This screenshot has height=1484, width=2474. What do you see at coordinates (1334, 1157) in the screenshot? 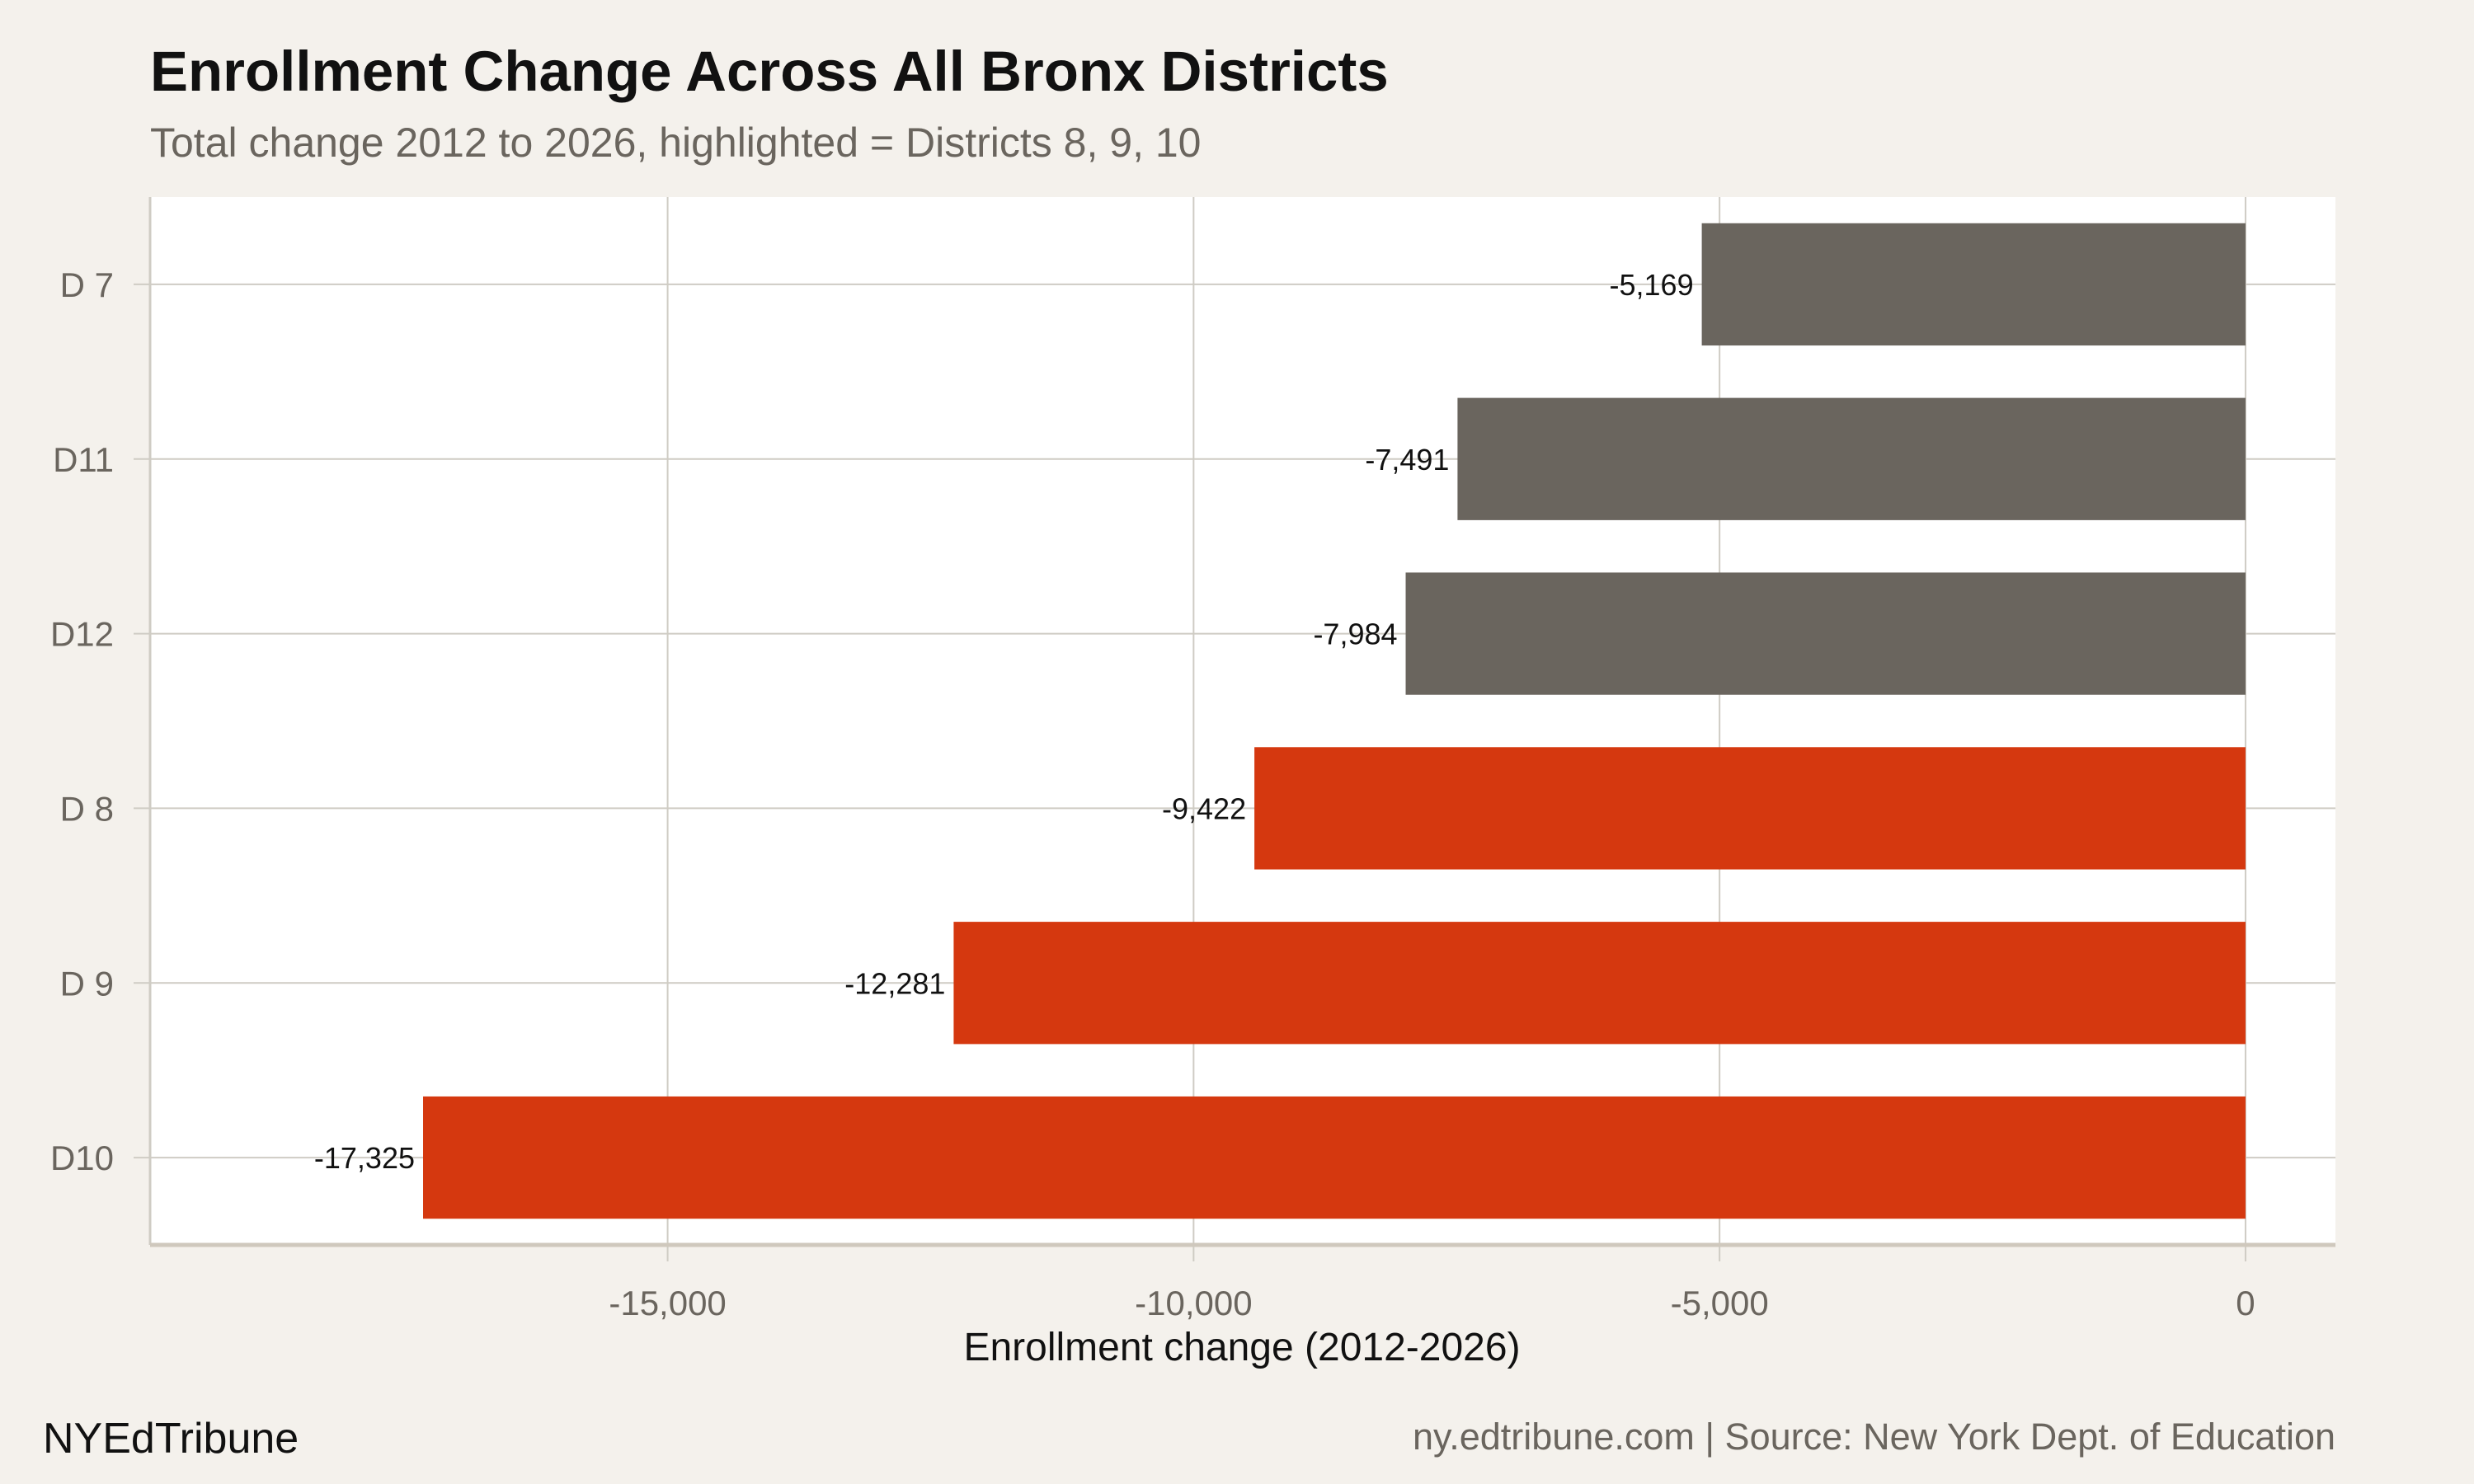
I see `bar-d10` at bounding box center [1334, 1157].